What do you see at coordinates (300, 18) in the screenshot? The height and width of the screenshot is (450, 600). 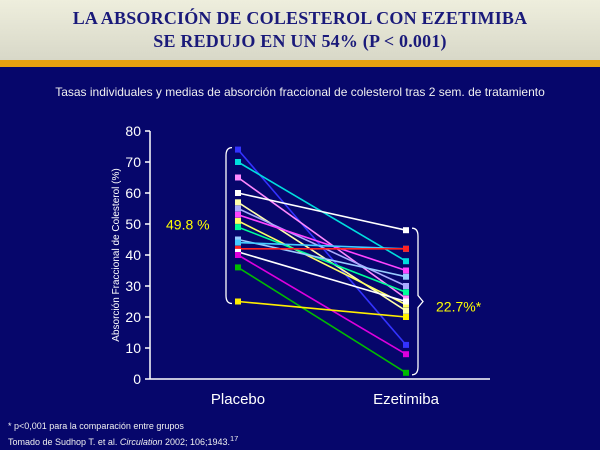 I see `slide-title-line1: LA ABSORCIÓN DE COLESTEROL CON EZETIMIBA` at bounding box center [300, 18].